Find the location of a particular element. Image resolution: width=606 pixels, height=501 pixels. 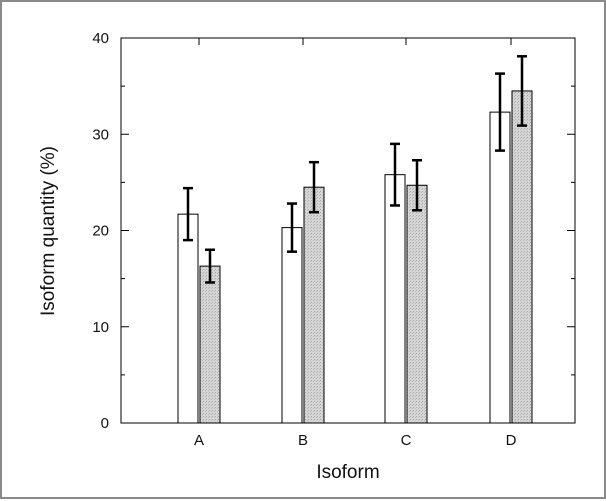

x-tick-label: A is located at coordinates (199, 440).